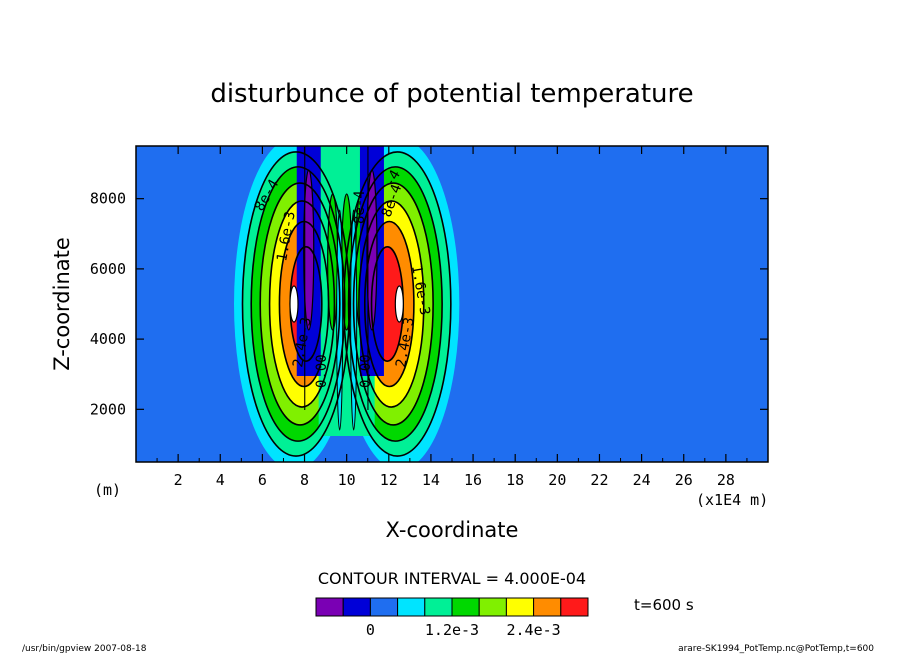 This screenshot has height=654, width=904. I want to click on y-tick-label: 6000, so click(108, 269).